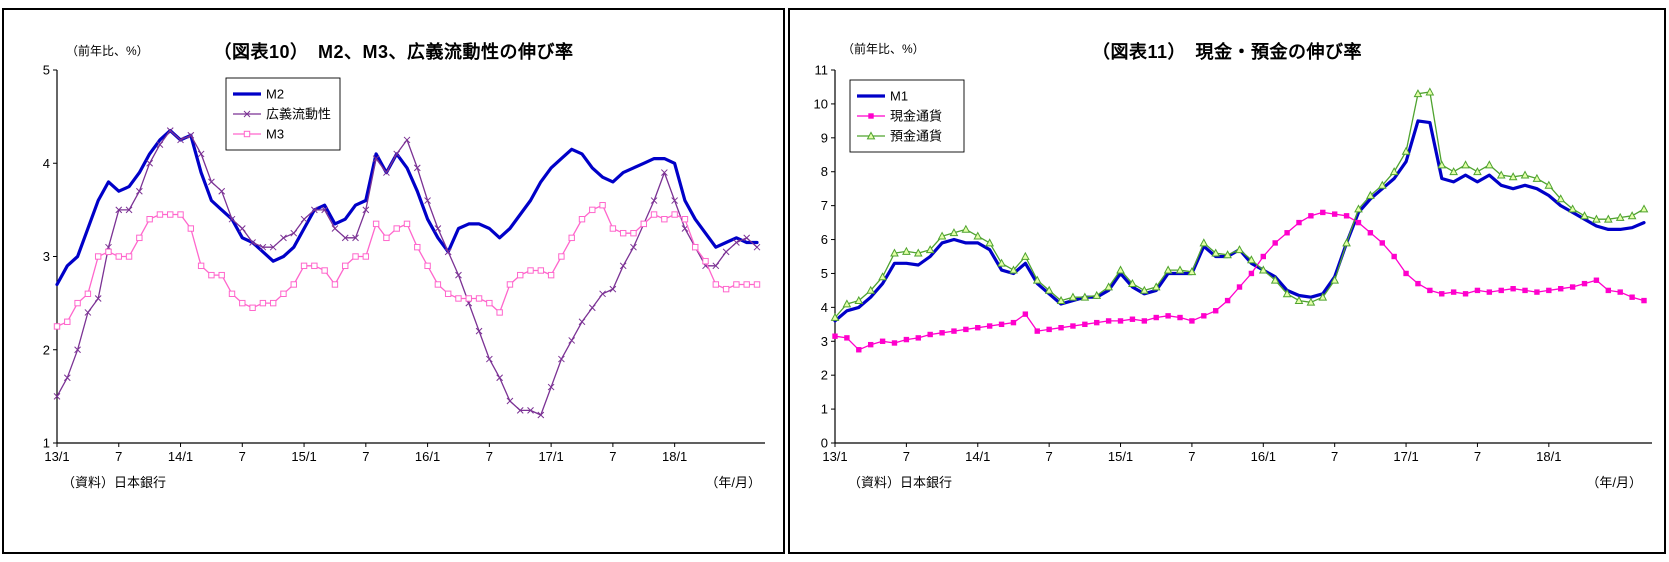 Image resolution: width=1669 pixels, height=562 pixels. Describe the element at coordinates (824, 171) in the screenshot. I see `y-tick-label: 8` at that location.